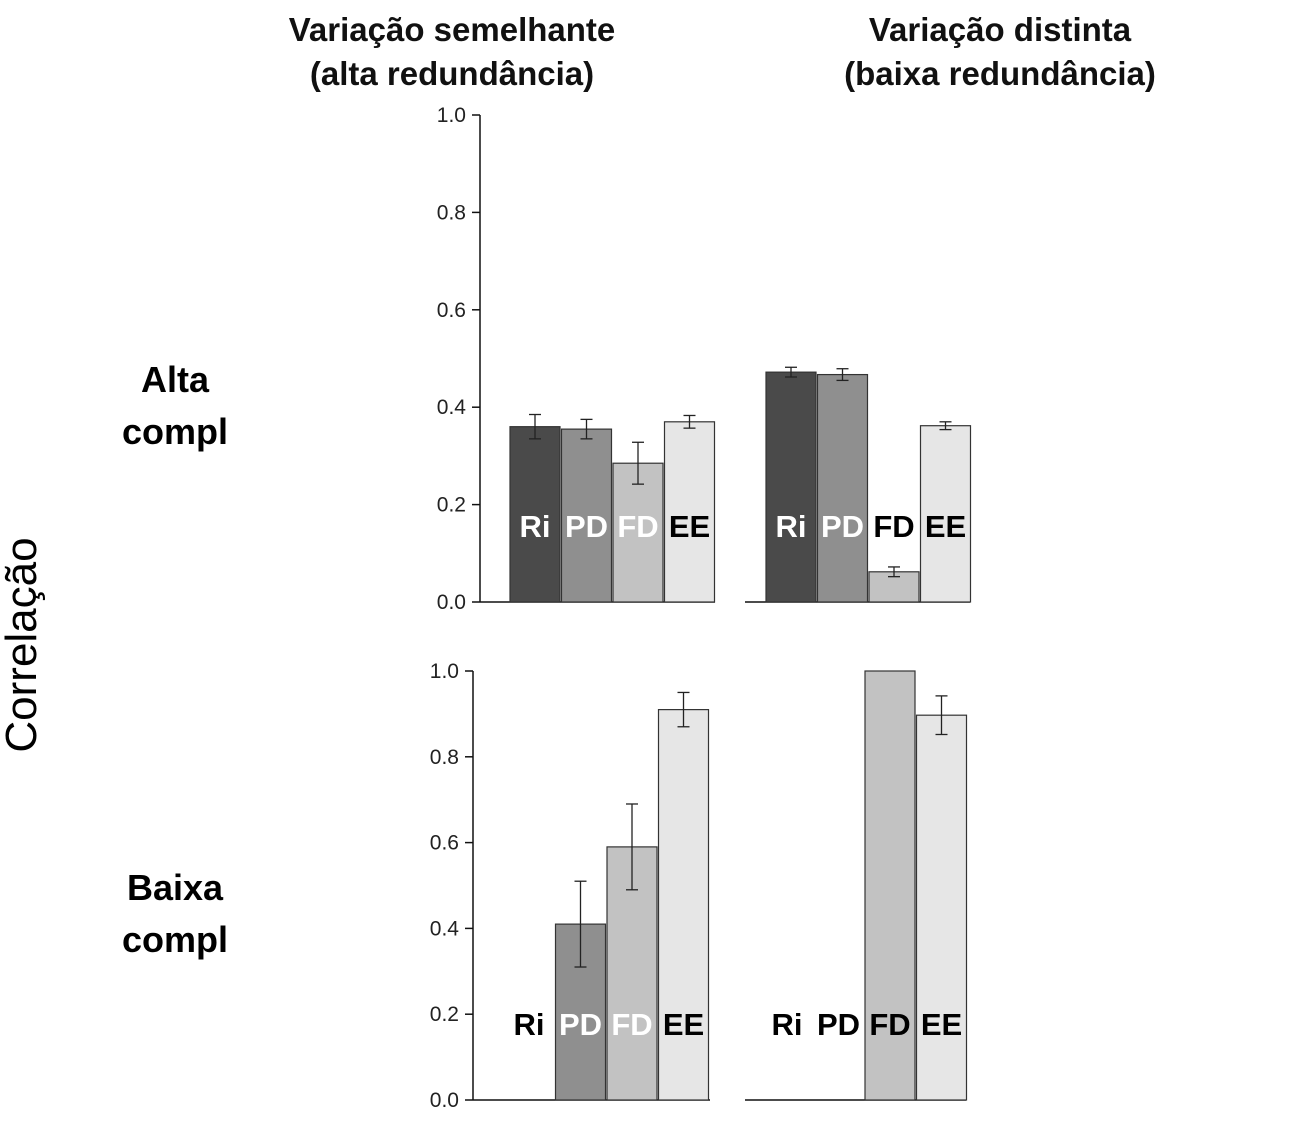  I want to click on bar-fd, so click(890, 885).